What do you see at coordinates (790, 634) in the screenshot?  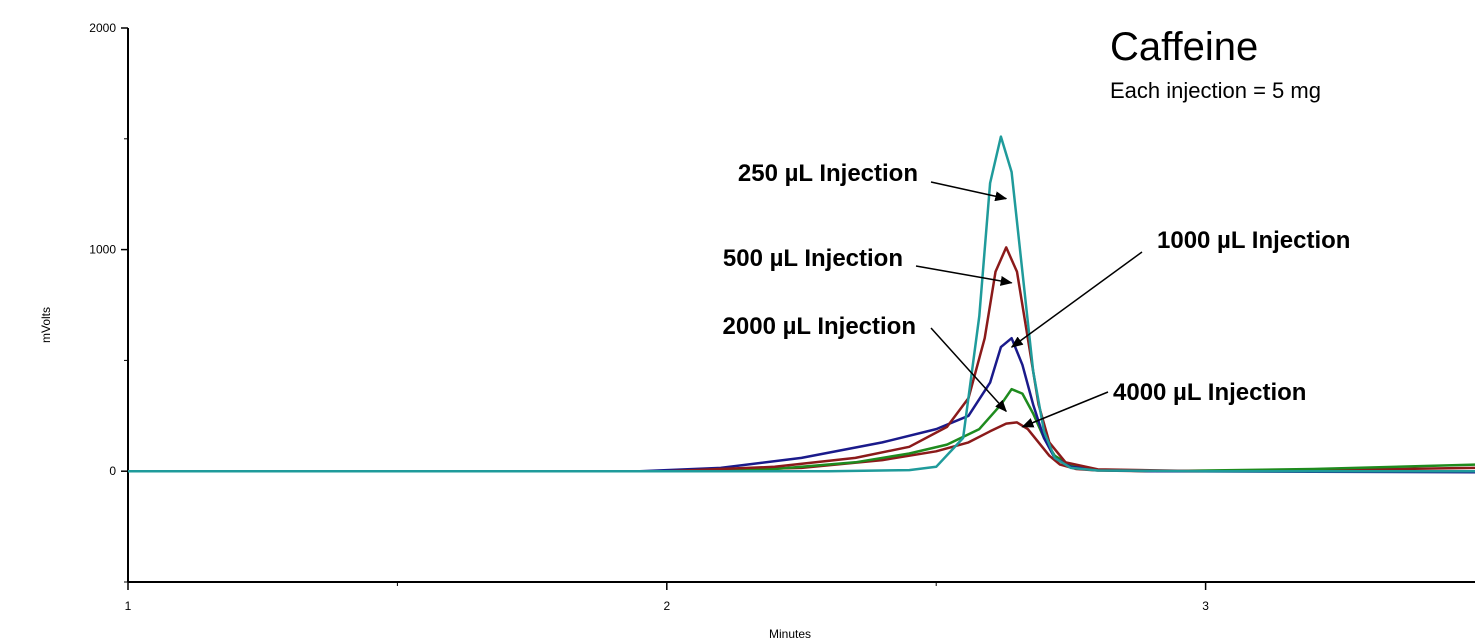 I see `x-axis-title: Minutes` at bounding box center [790, 634].